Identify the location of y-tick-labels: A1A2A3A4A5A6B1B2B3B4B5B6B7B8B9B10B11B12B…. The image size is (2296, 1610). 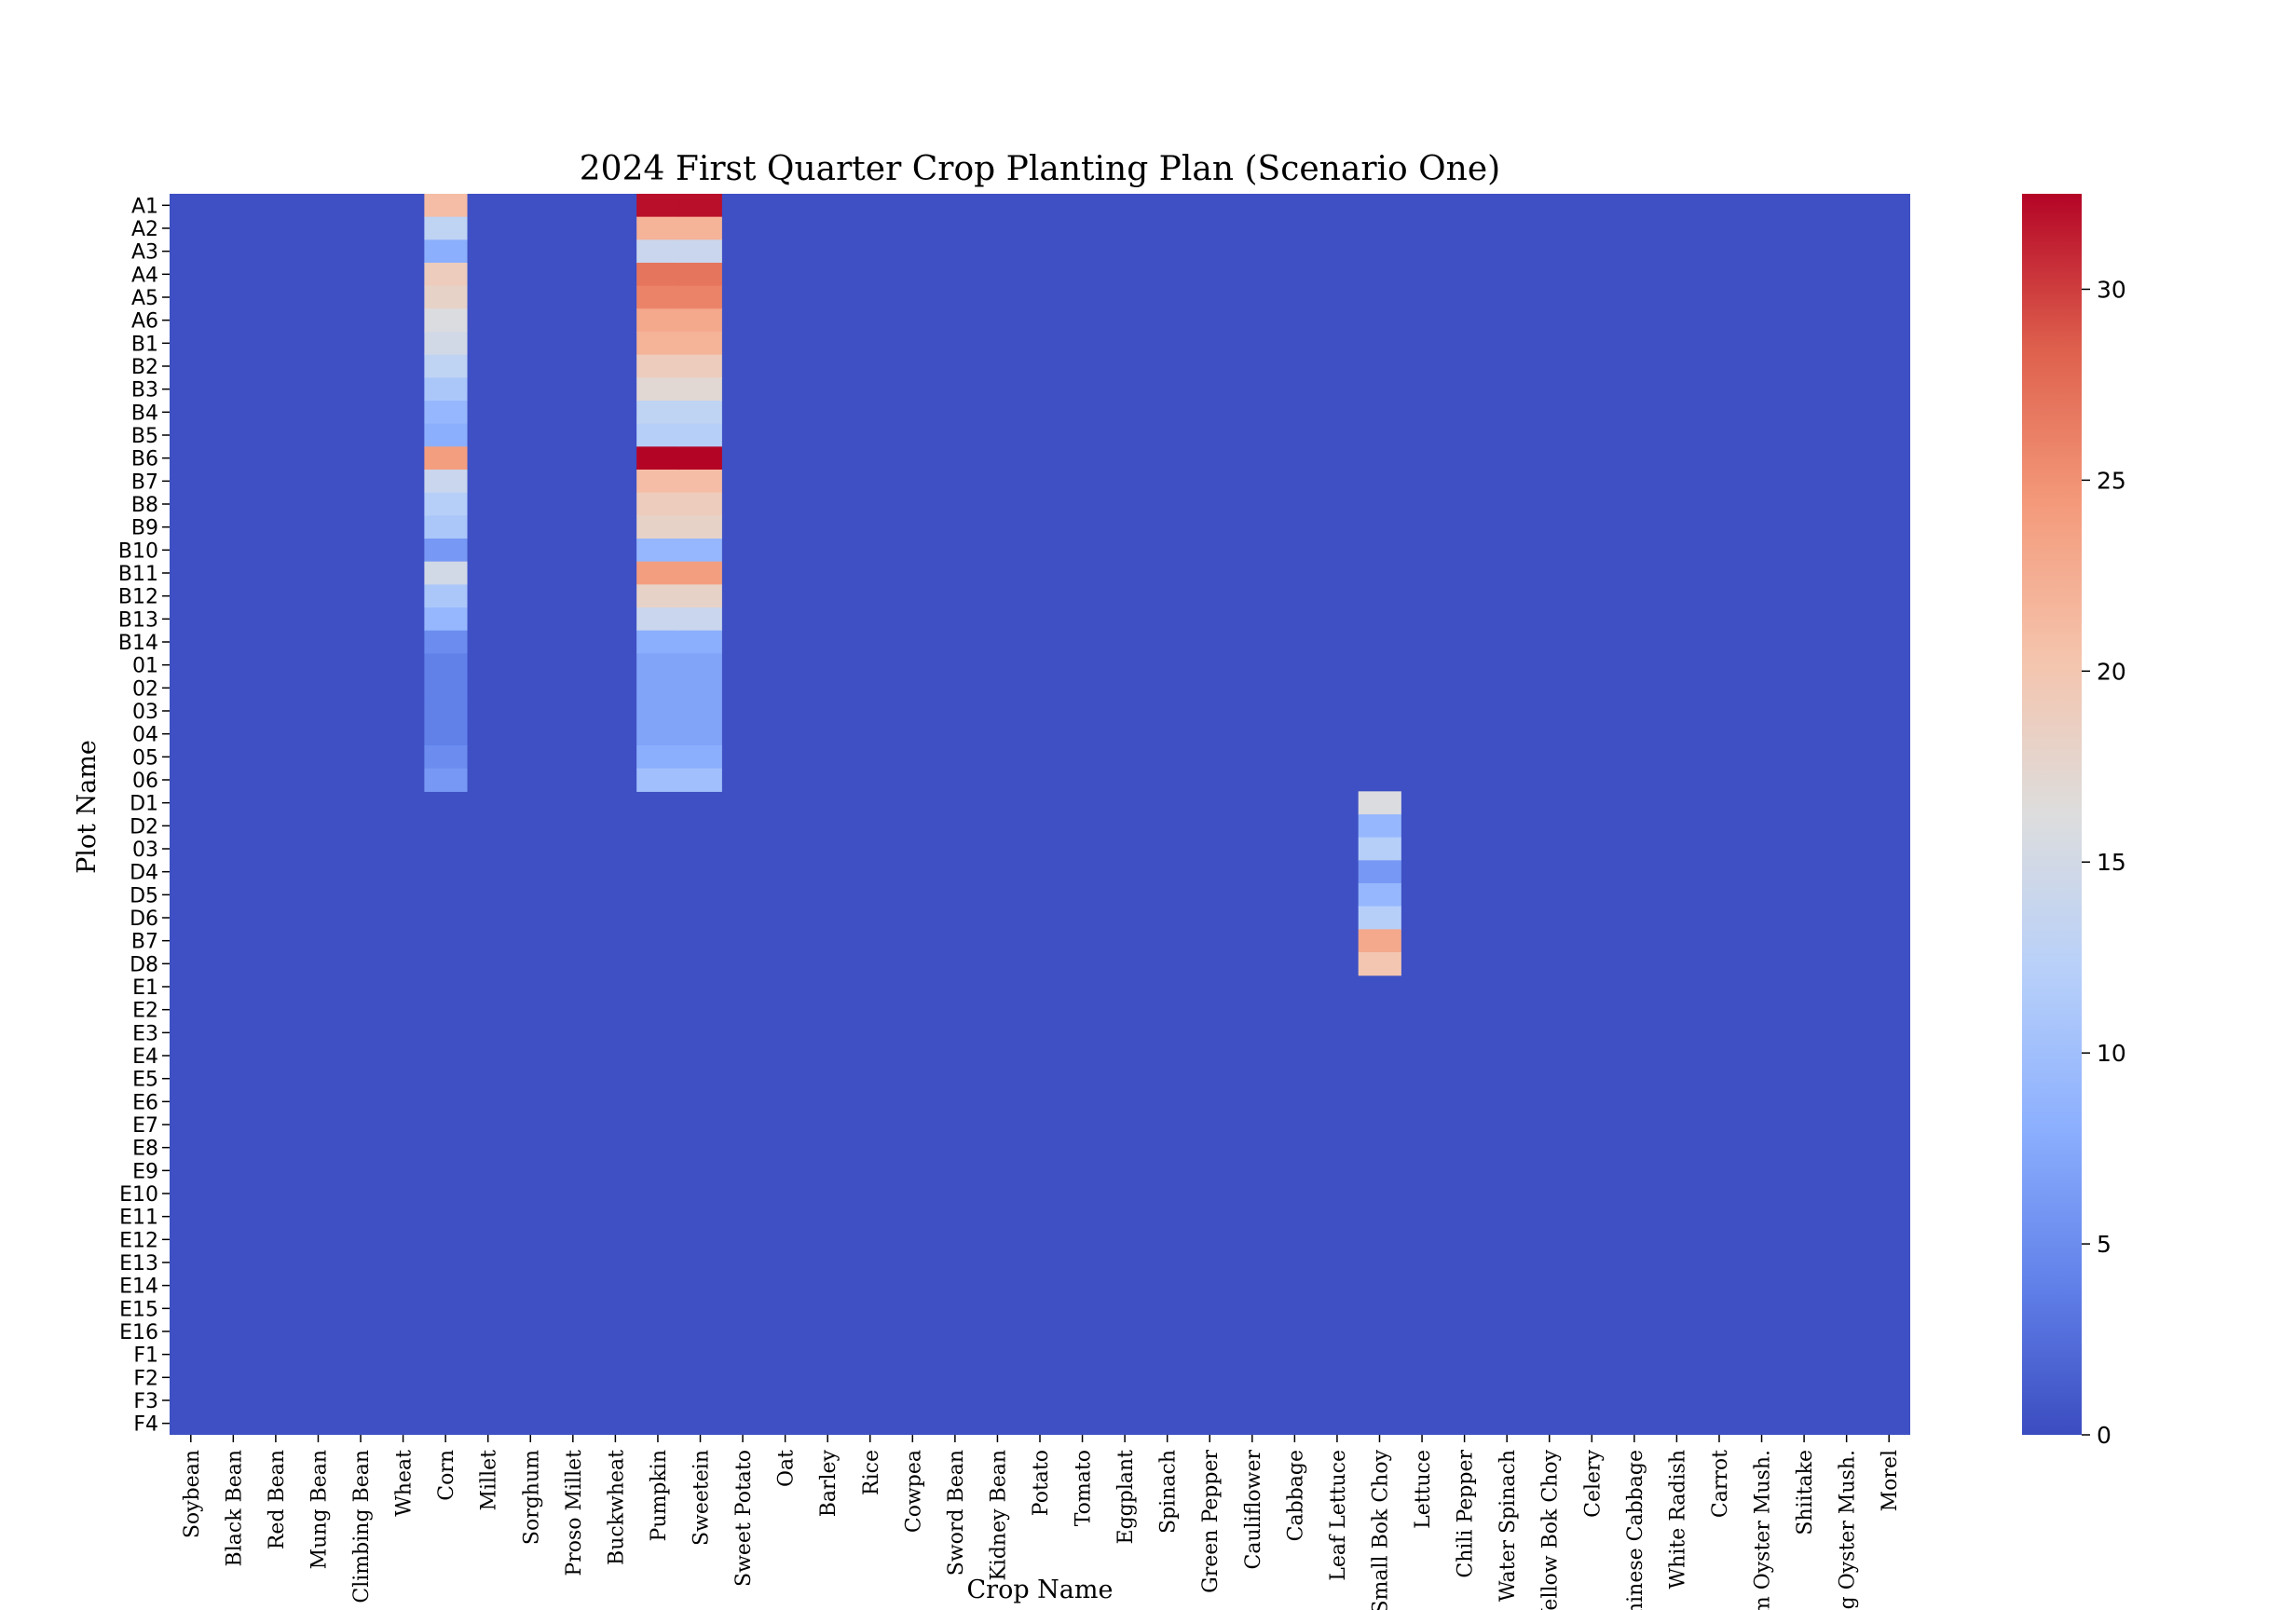
(144, 816).